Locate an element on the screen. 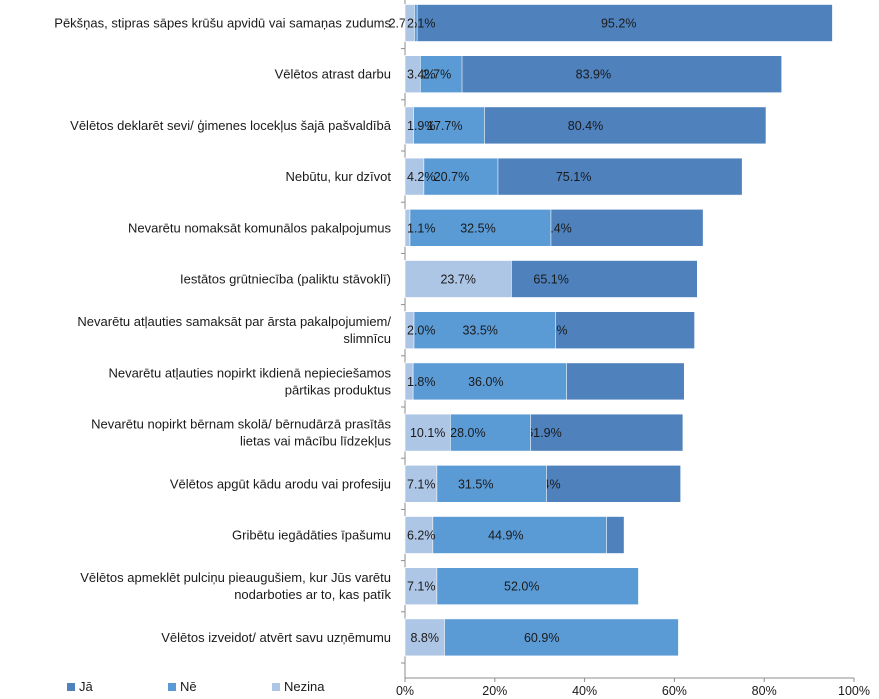 This screenshot has height=699, width=879. data-label: 4.2% is located at coordinates (421, 177).